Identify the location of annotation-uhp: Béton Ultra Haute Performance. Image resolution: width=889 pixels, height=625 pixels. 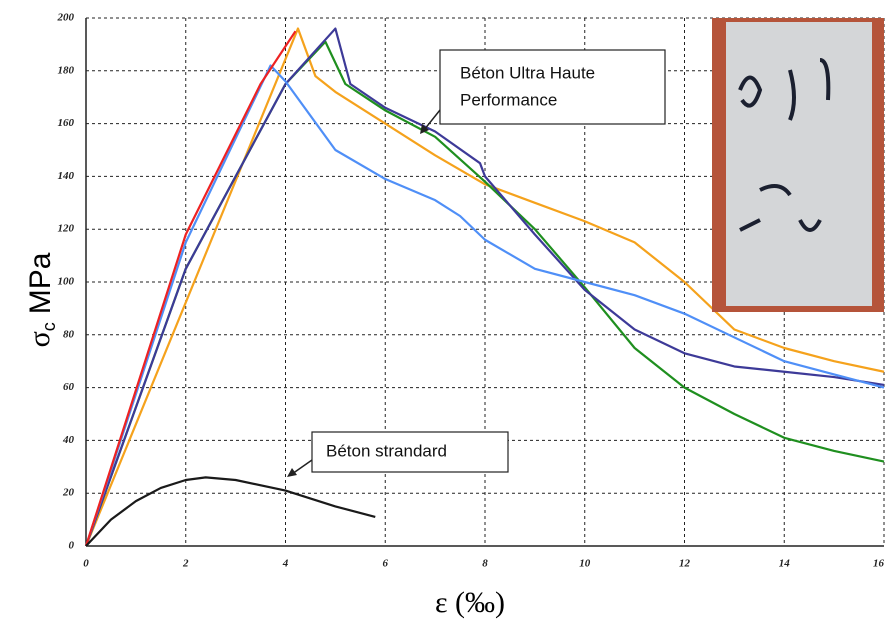
(543, 91).